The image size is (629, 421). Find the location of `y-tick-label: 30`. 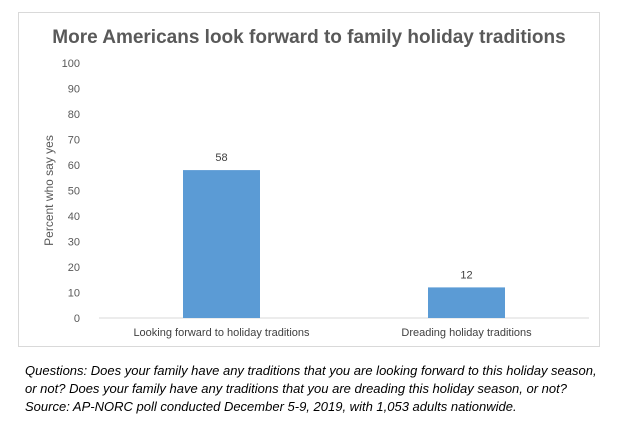

y-tick-label: 30 is located at coordinates (74, 243).